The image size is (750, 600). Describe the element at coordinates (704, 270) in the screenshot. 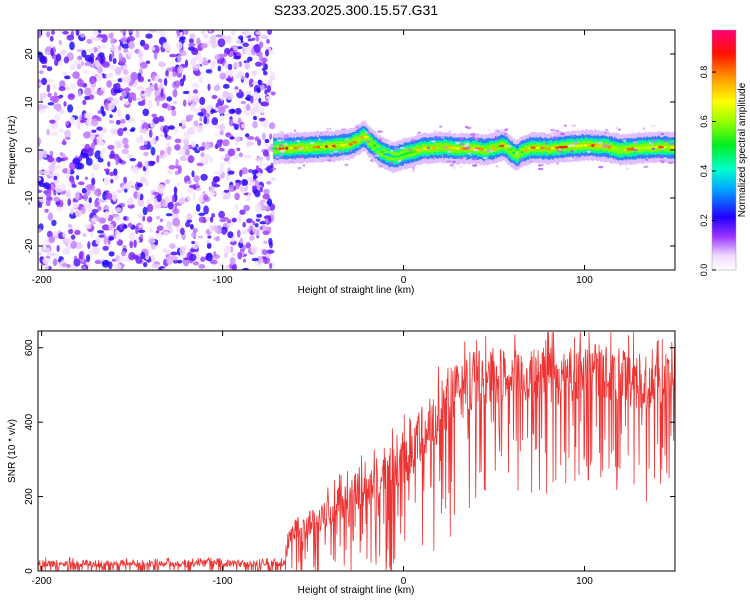

I see `colorbar-tick-label: 0.0` at that location.